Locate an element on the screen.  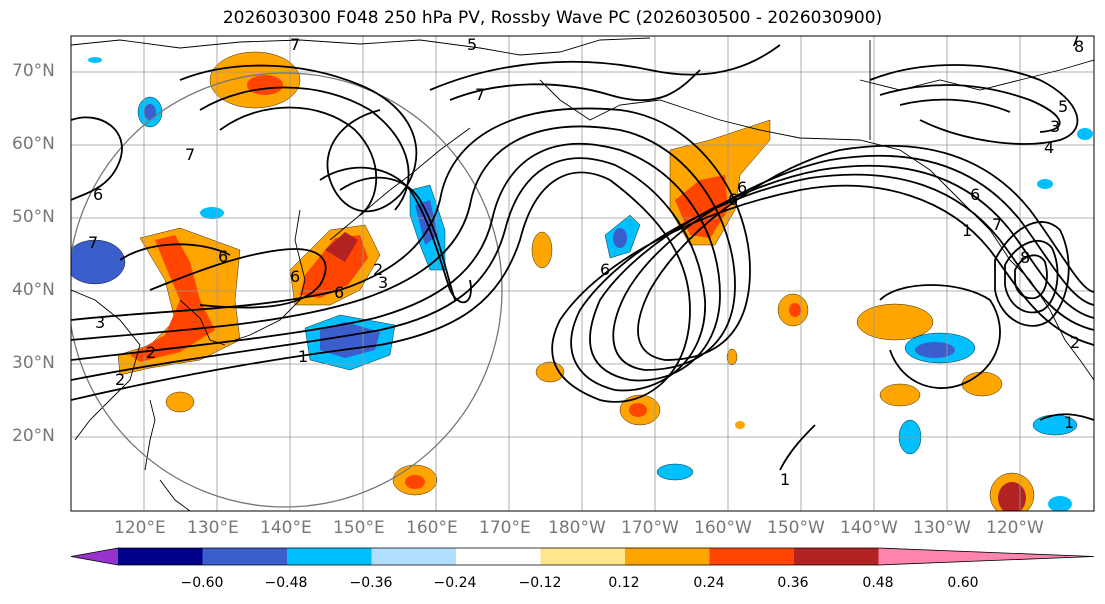
colorbar-tick: 0.24 is located at coordinates (709, 583).